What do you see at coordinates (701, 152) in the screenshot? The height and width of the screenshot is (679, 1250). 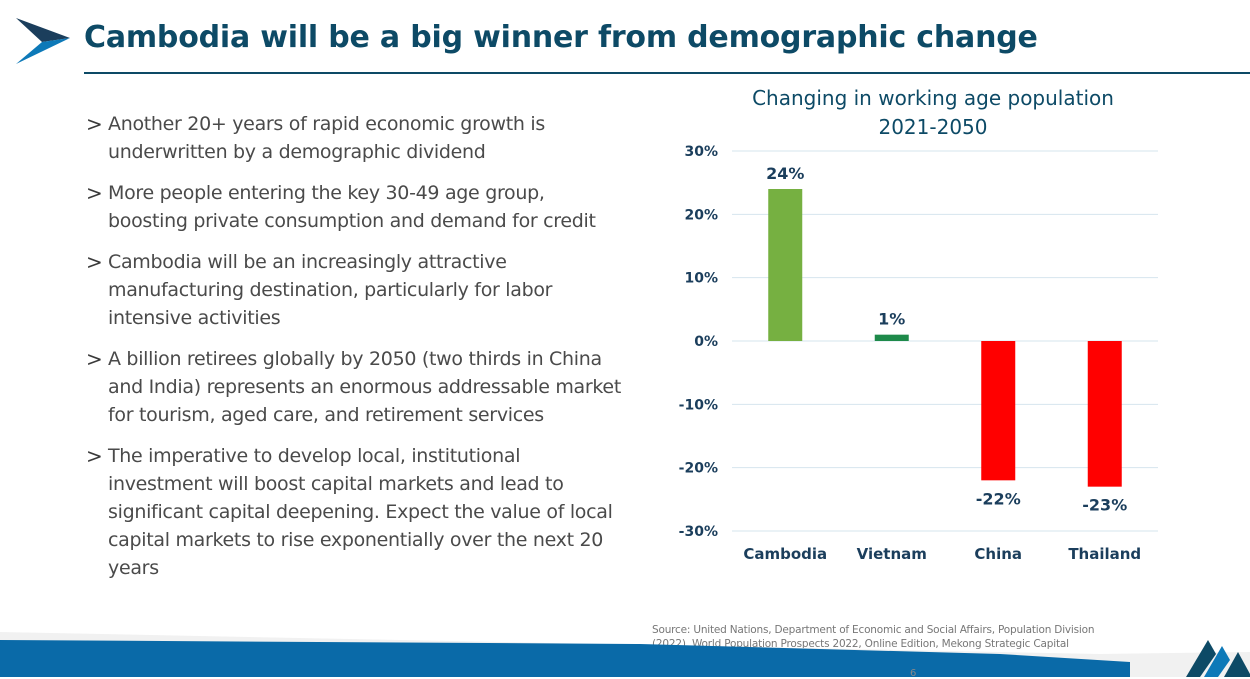 I see `y-tick-label: 30%` at bounding box center [701, 152].